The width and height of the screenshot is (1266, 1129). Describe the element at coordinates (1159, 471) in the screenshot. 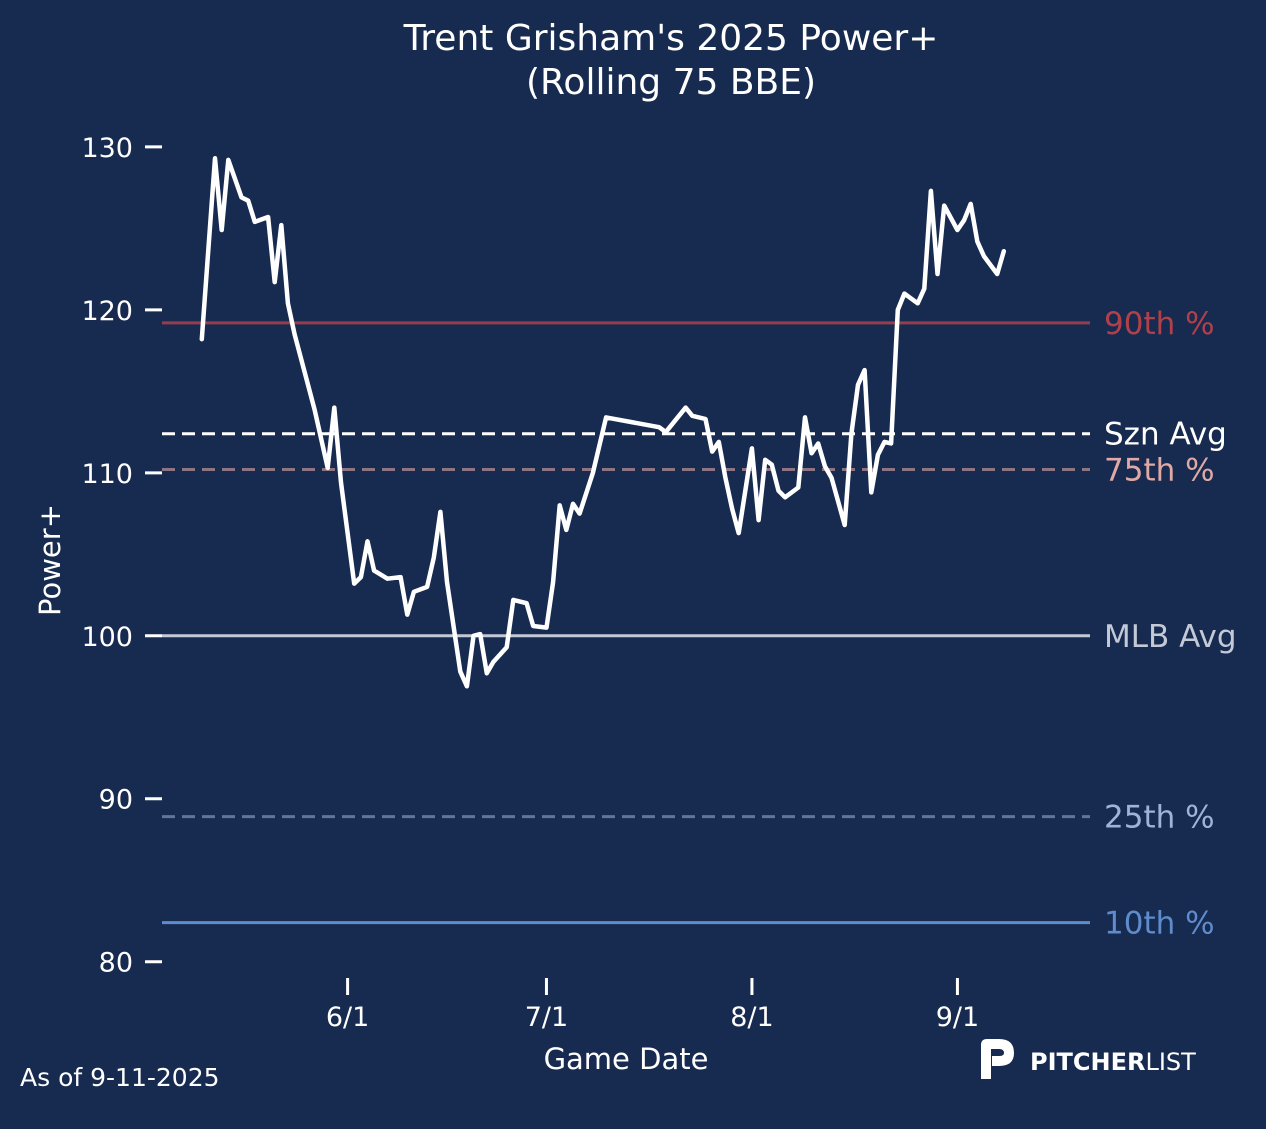

I see `reference-label-p75: 75th %` at that location.